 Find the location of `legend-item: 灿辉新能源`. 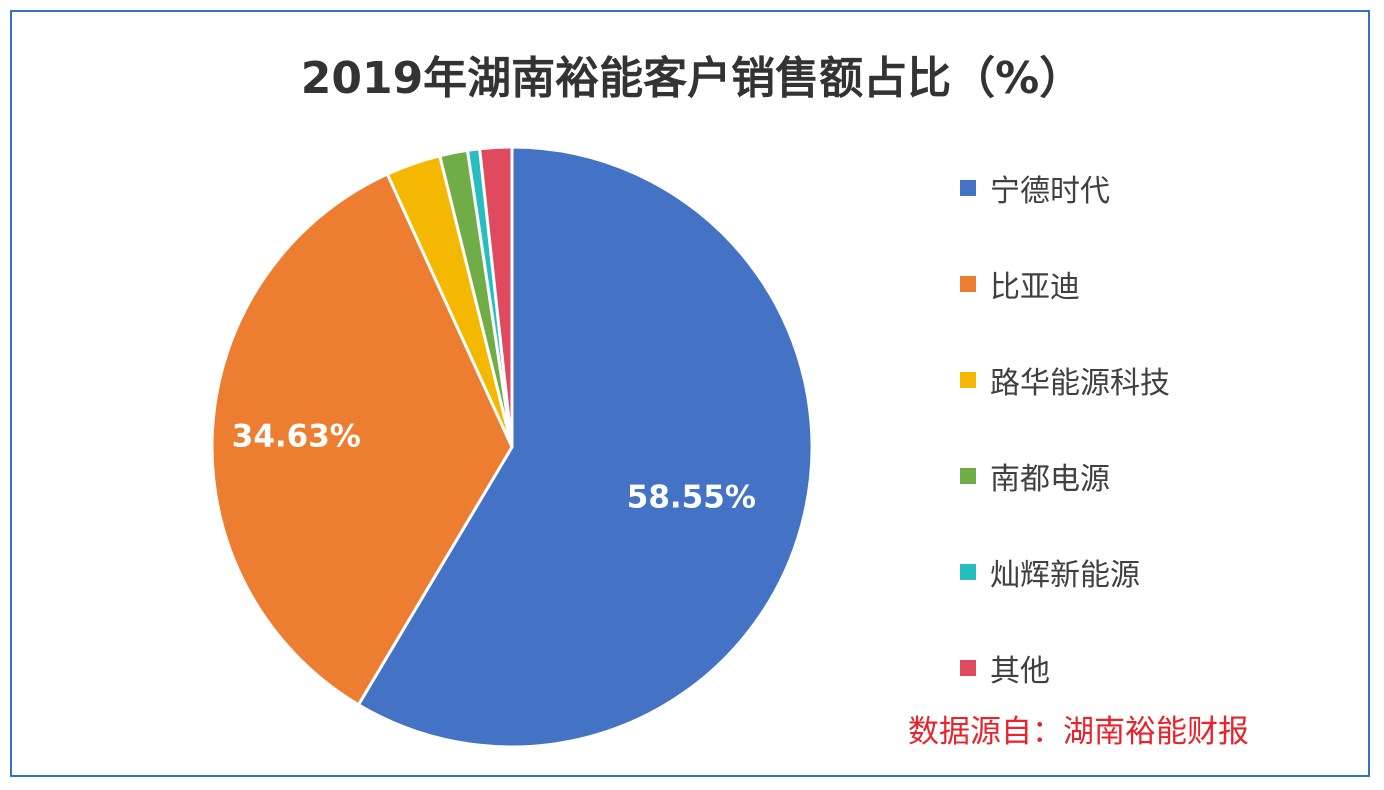

legend-item: 灿辉新能源 is located at coordinates (1065, 572).